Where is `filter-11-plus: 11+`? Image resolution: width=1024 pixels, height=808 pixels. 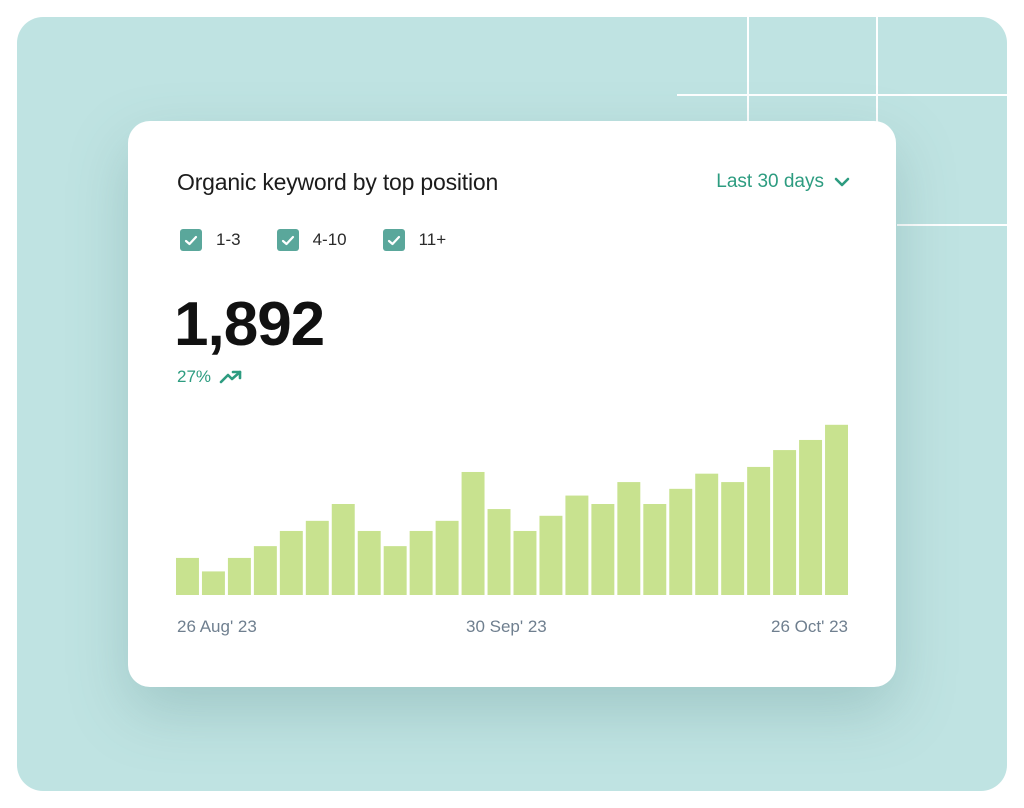
filter-11-plus: 11+ is located at coordinates (414, 240).